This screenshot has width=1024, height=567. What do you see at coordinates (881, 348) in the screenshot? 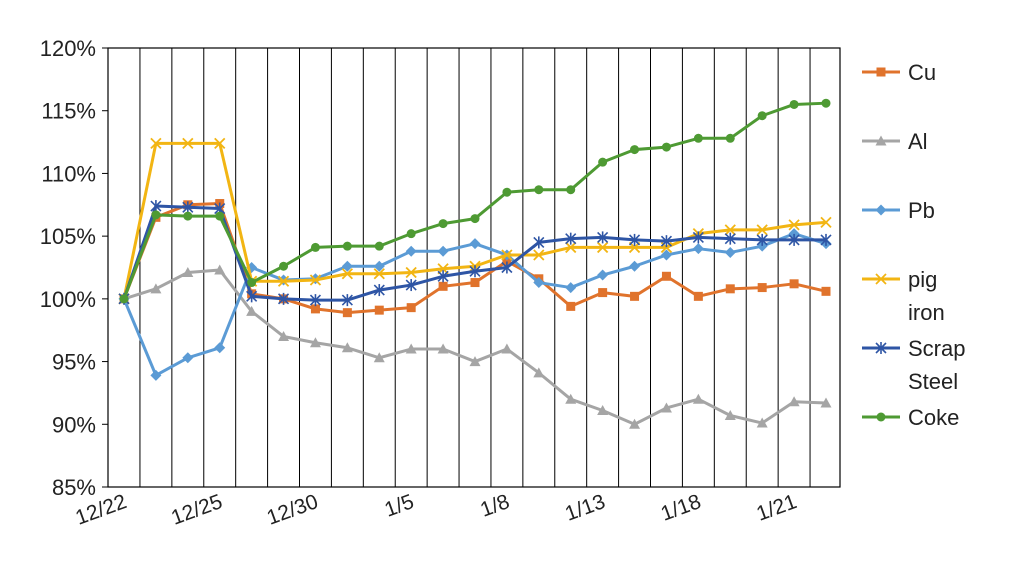
I see `legend-marker-scrap-steel` at bounding box center [881, 348].